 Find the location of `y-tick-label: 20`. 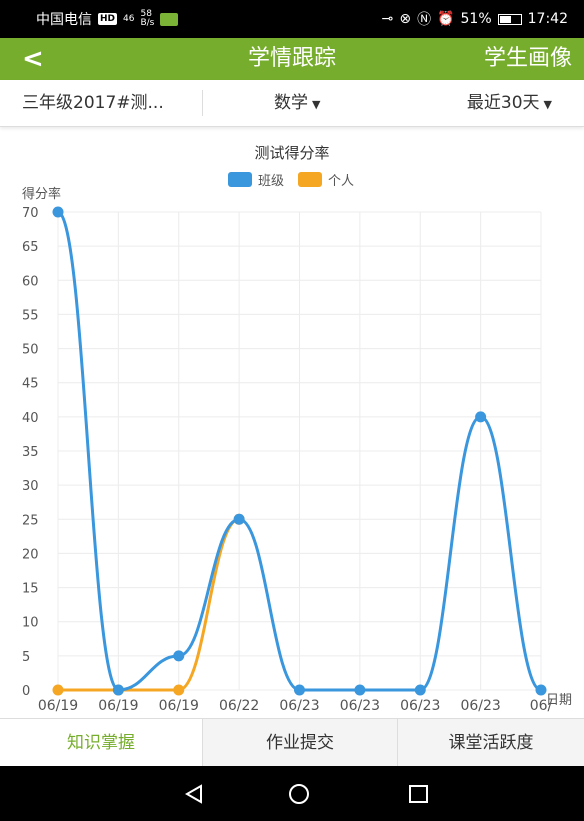

y-tick-label: 20 is located at coordinates (30, 554).